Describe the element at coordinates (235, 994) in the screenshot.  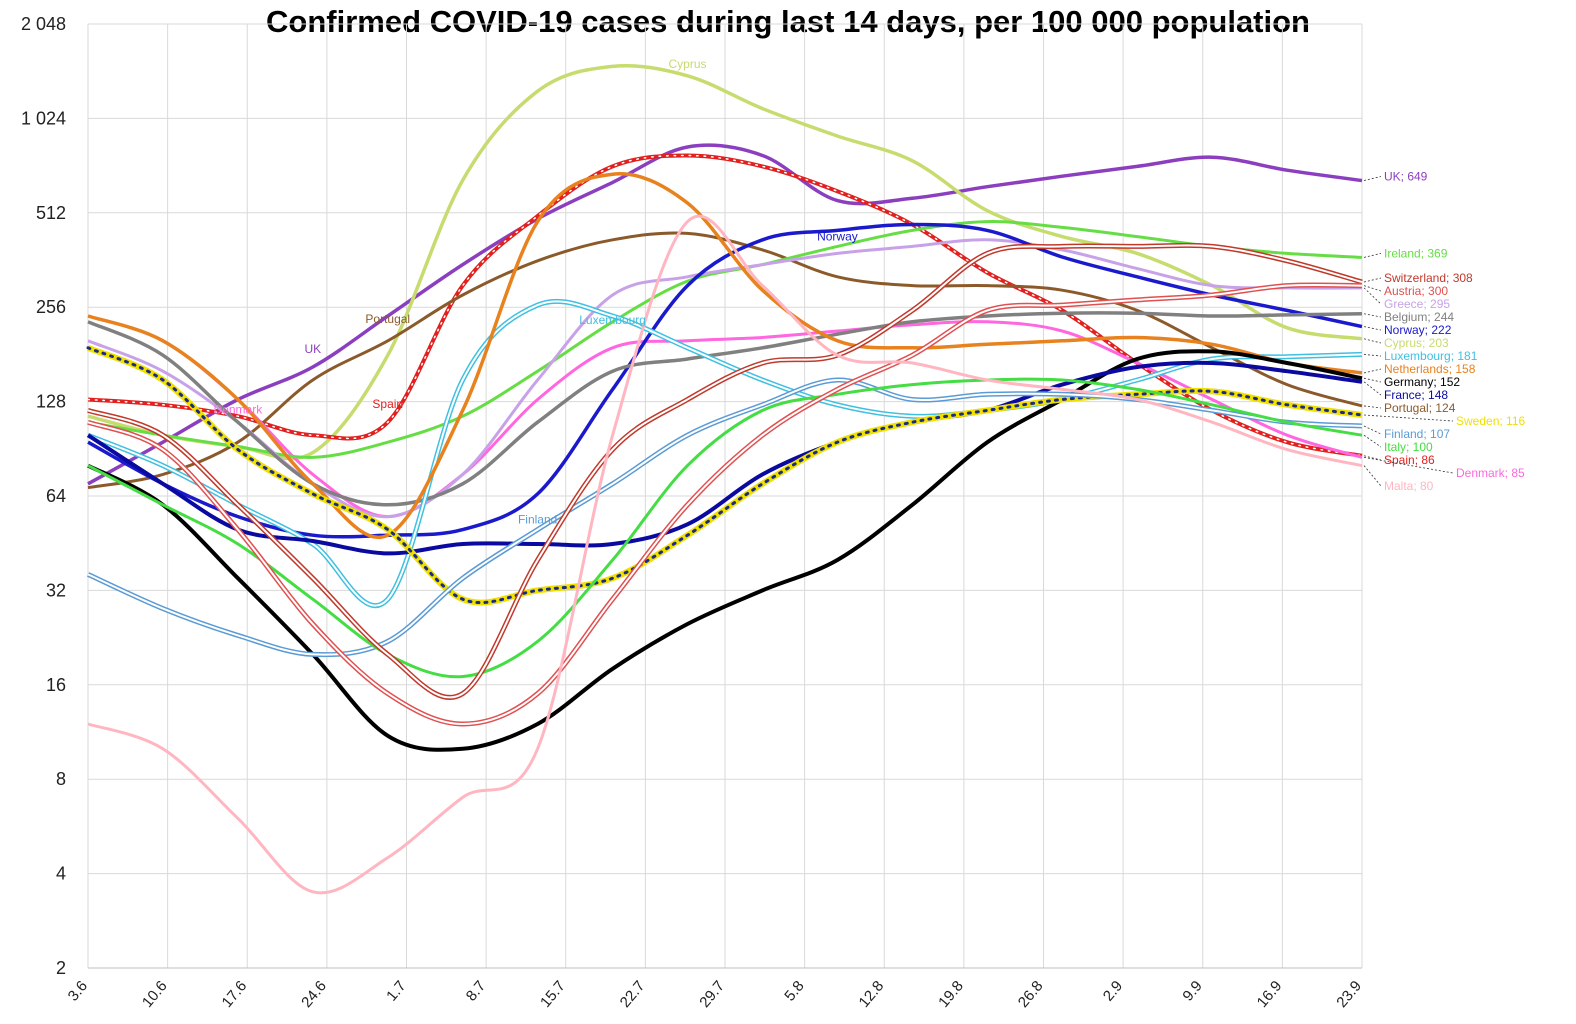
I see `x-tick-label: 17.6` at that location.